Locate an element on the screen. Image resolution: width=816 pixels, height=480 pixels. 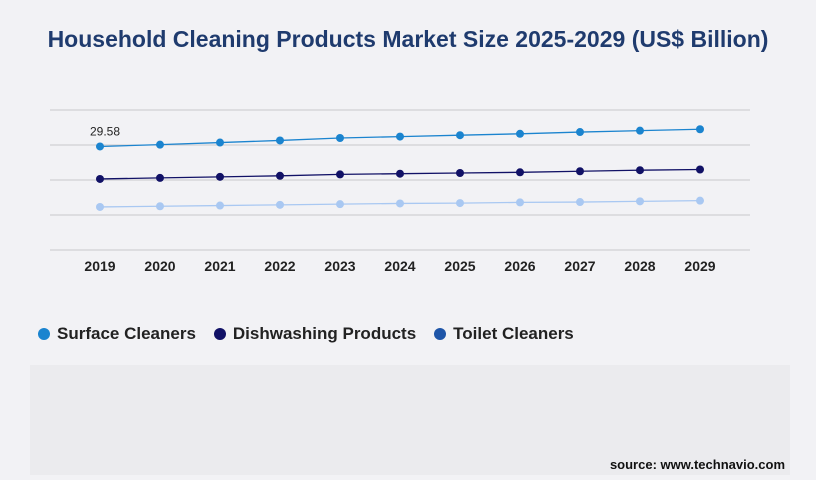
x-tick-label: 2020 is located at coordinates (159, 266).